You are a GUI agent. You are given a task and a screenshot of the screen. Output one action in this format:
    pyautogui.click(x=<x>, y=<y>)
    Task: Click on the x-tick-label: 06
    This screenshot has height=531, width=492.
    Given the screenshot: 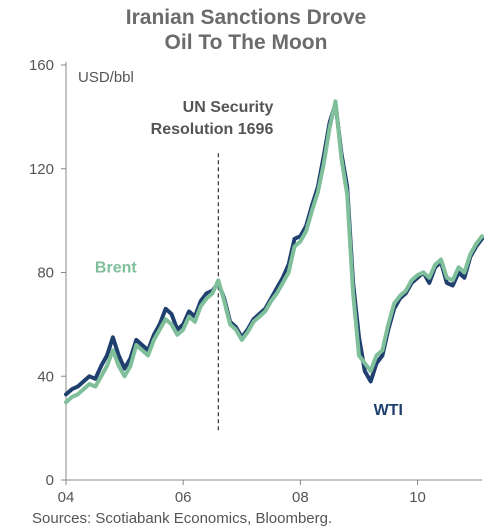 What is the action you would take?
    pyautogui.click(x=183, y=497)
    